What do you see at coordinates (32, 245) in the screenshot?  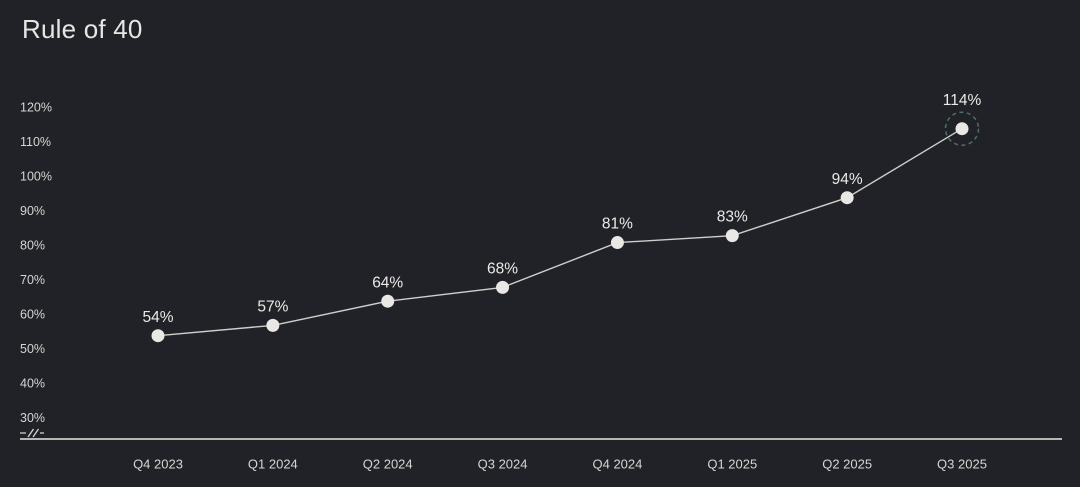 I see `y-axis-tick-label: 80%` at bounding box center [32, 245].